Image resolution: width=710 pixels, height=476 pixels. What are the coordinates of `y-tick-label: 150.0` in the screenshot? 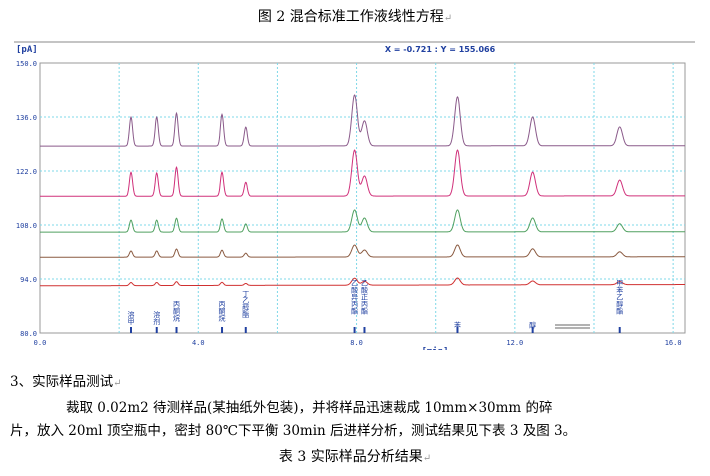 It's located at (26, 64).